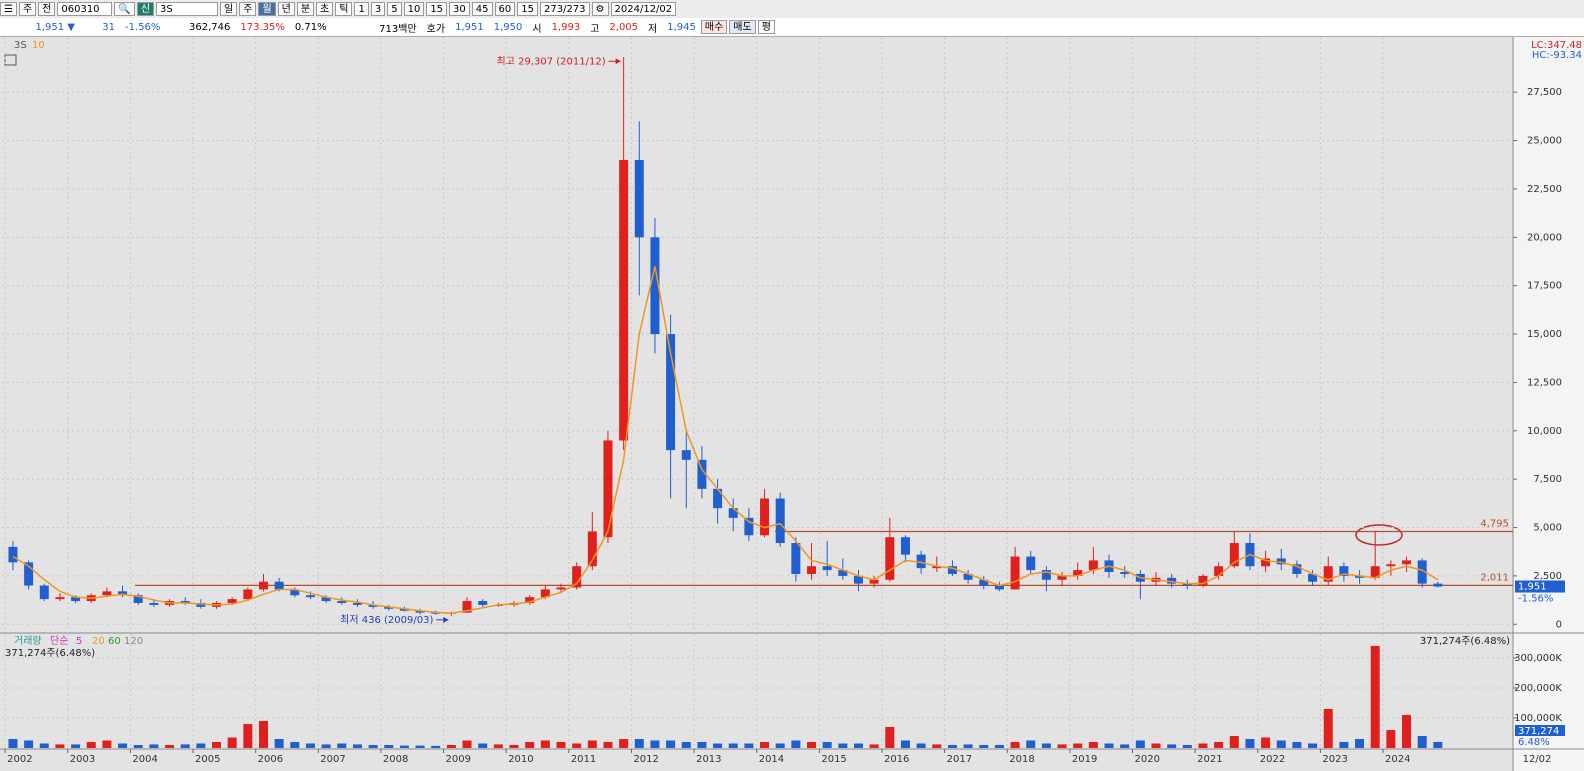  What do you see at coordinates (344, 9) in the screenshot?
I see `period-button: 틱` at bounding box center [344, 9].